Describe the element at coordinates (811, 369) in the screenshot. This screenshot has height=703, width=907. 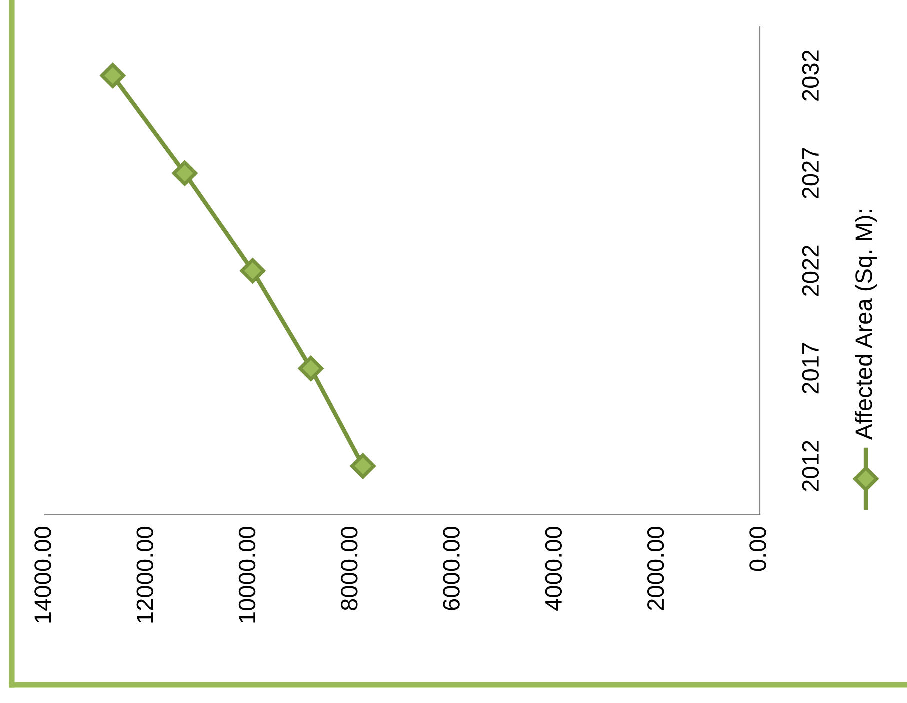
I see `y-tick-label: 2017` at that location.